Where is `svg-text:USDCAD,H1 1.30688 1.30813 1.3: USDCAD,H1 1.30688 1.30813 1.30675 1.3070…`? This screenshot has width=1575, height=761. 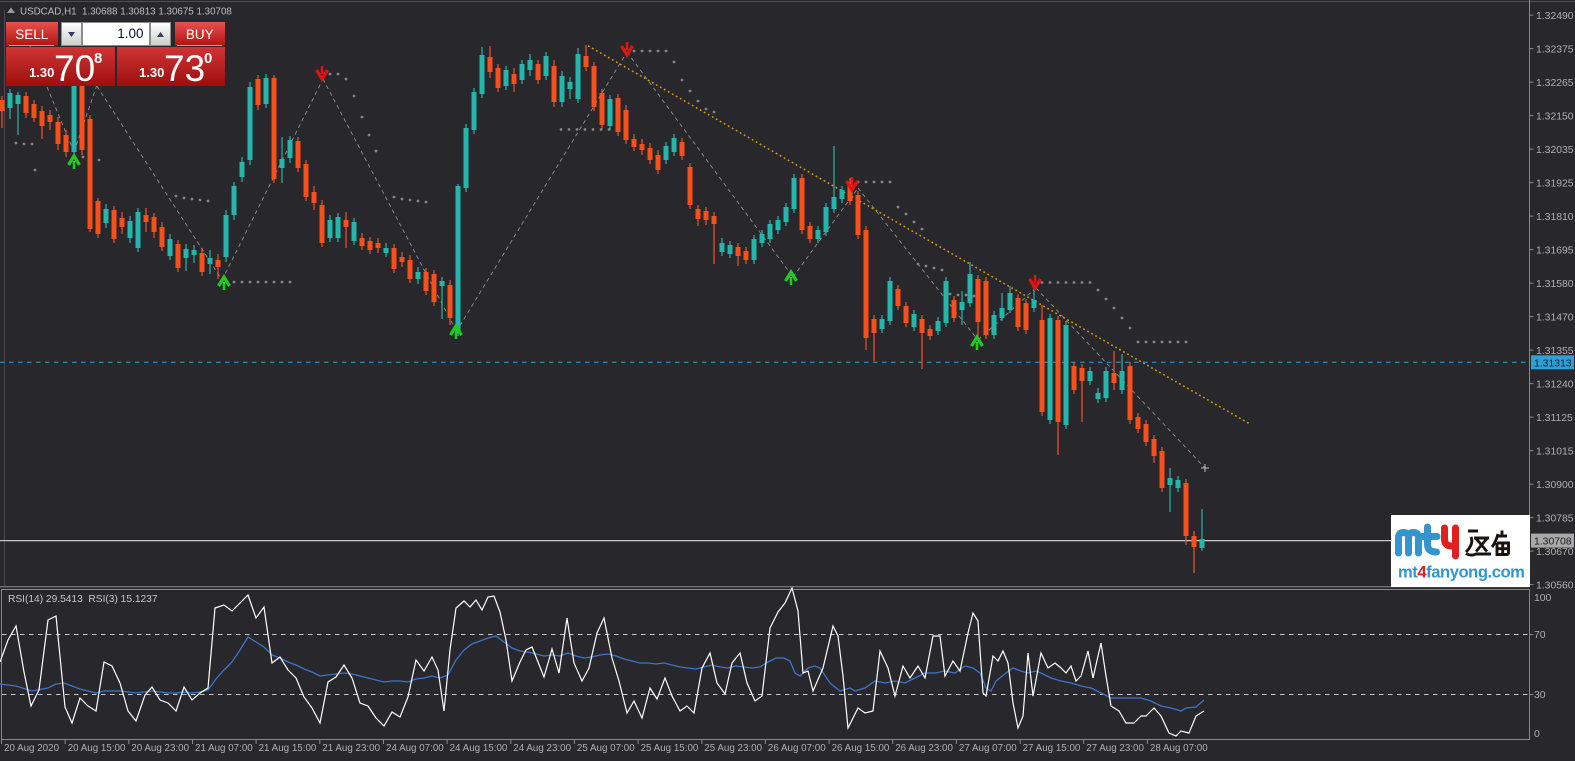 svg-text:USDCAD,H1 1.30688 1.30813 1.3: USDCAD,H1 1.30688 1.30813 1.30675 1.3070… is located at coordinates (126, 12).